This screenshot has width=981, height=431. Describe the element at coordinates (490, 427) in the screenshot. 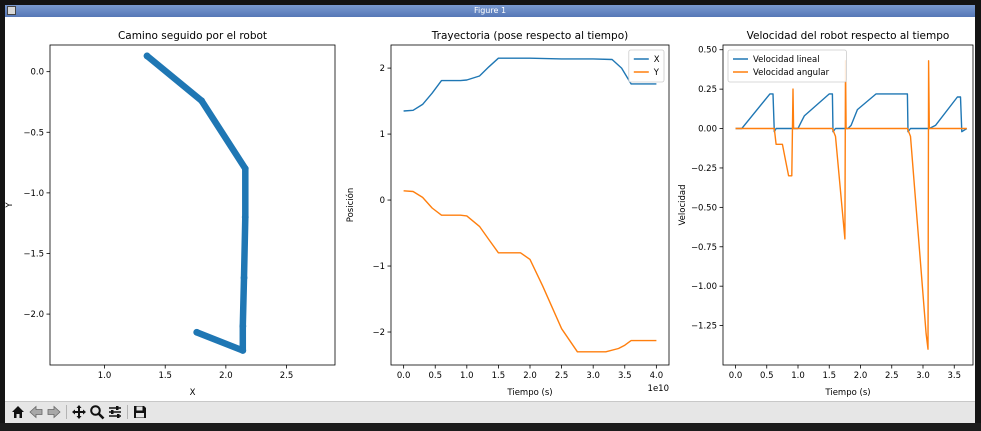

I see `desktop-edge` at that location.